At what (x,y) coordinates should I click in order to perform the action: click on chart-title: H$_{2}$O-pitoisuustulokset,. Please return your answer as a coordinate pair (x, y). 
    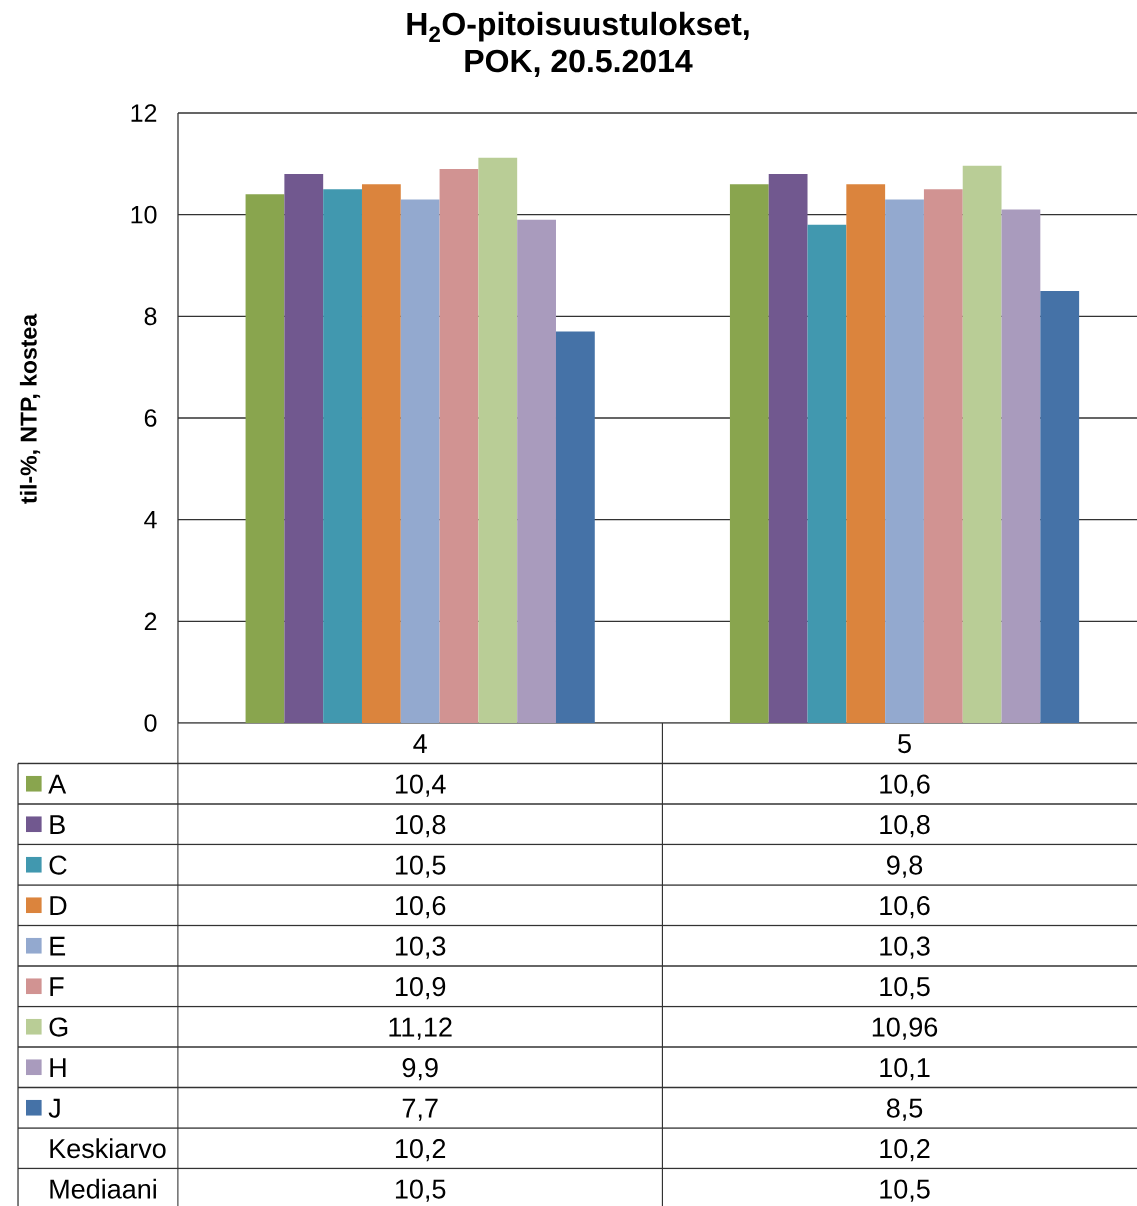
    Looking at the image, I should click on (578, 27).